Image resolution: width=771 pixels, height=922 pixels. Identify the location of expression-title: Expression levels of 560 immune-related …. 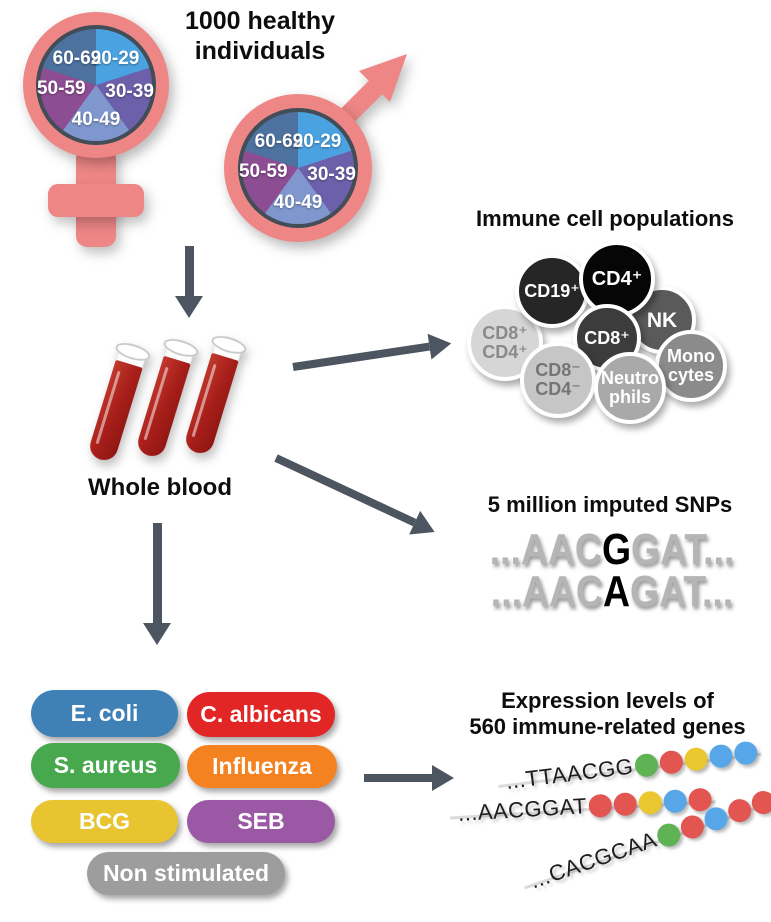
(607, 713).